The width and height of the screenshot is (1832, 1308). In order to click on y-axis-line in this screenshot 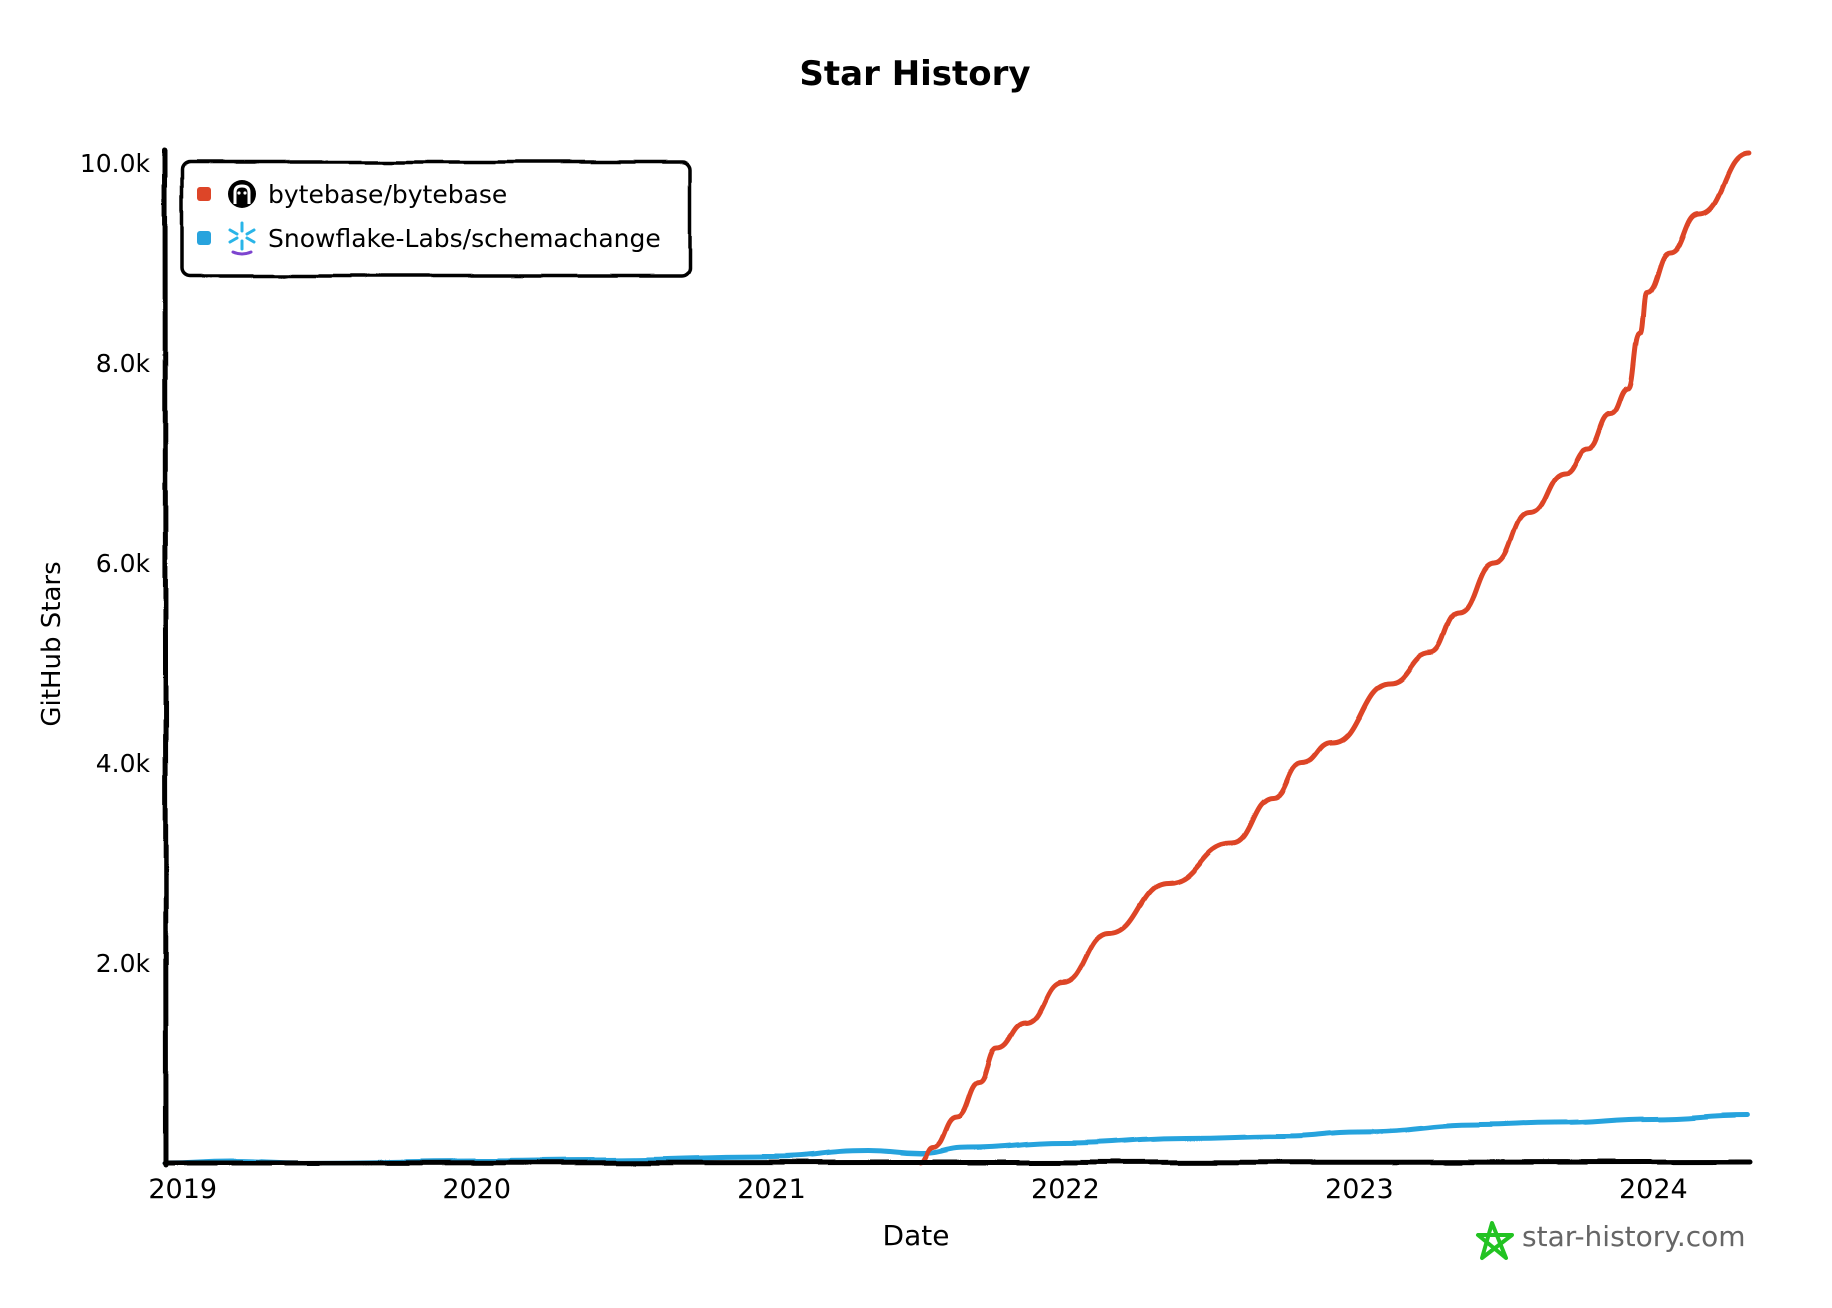, I will do `click(165, 657)`.